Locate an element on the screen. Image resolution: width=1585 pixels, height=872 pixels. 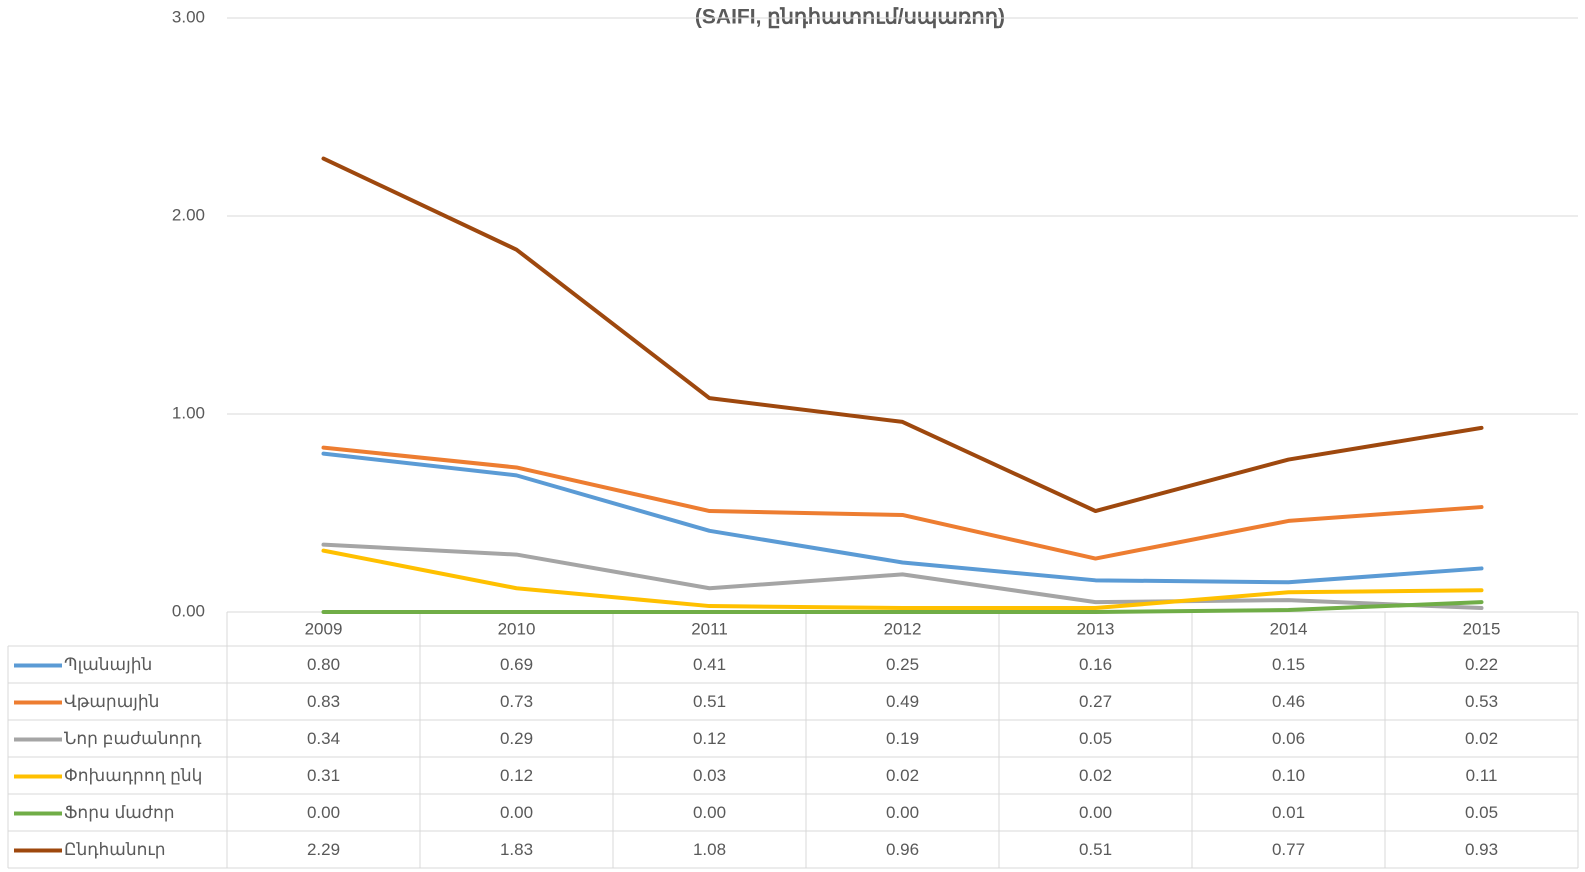
table-value: 0.10 is located at coordinates (1288, 775).